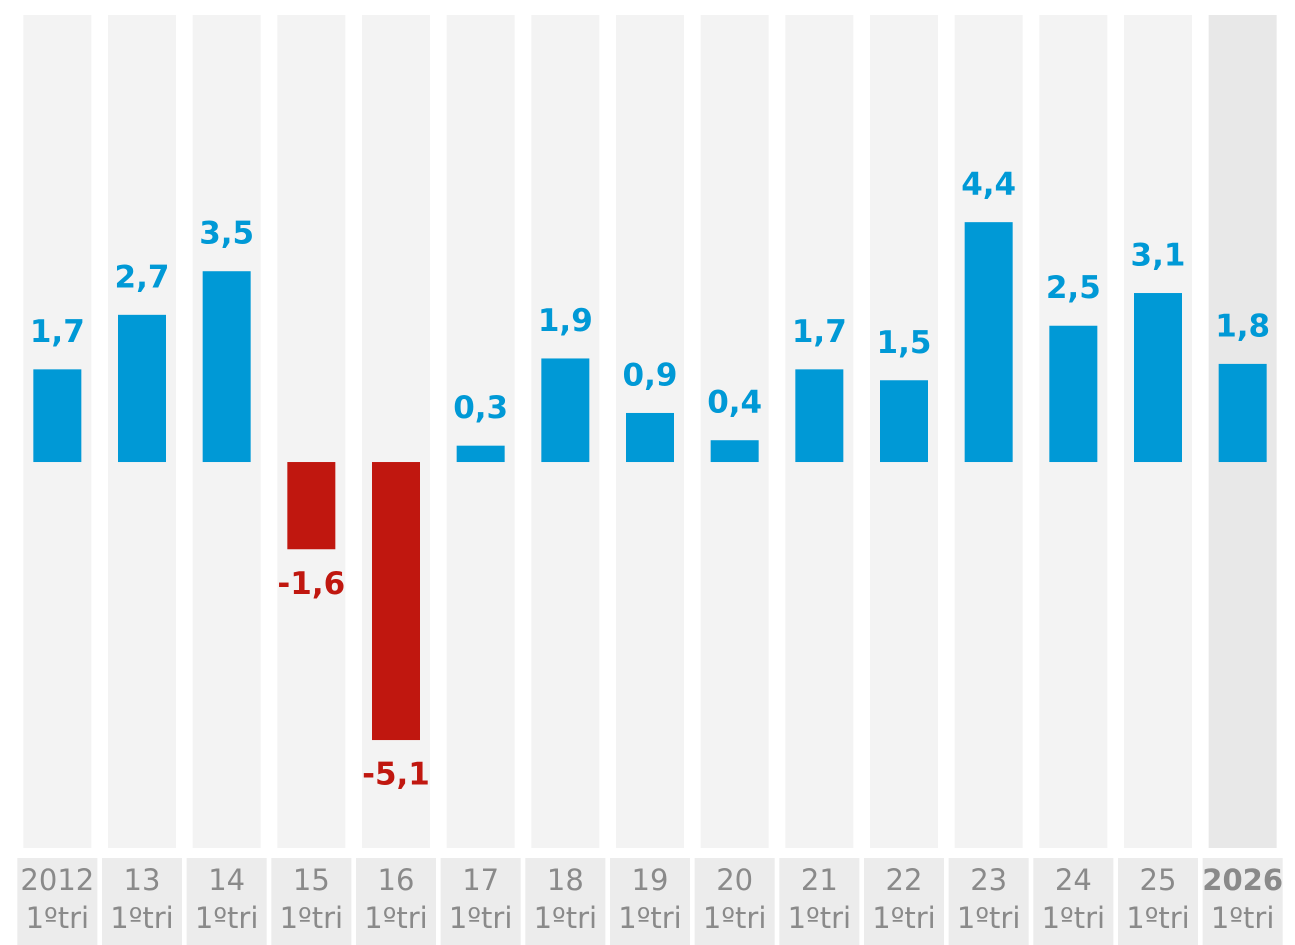  What do you see at coordinates (734, 880) in the screenshot?
I see `x-tick-label: 20` at bounding box center [734, 880].